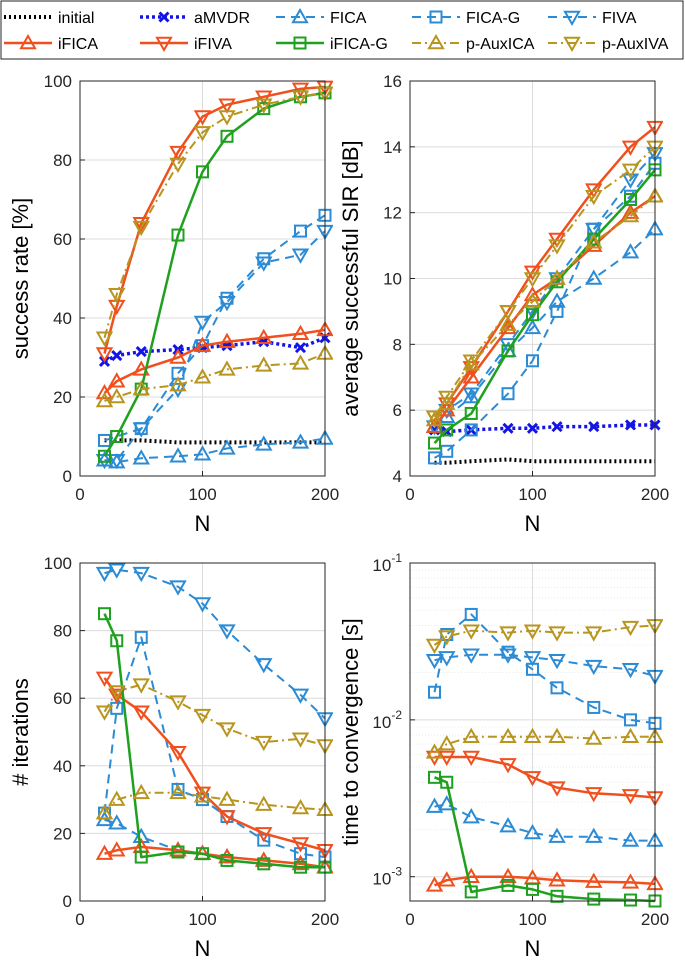  I want to click on series-p-AuxICA, so click(214, 376).